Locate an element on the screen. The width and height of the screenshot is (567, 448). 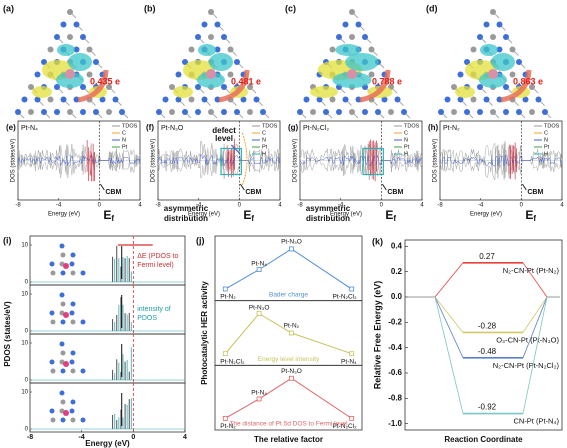
y-tick-label: 0 is located at coordinates (27, 381).